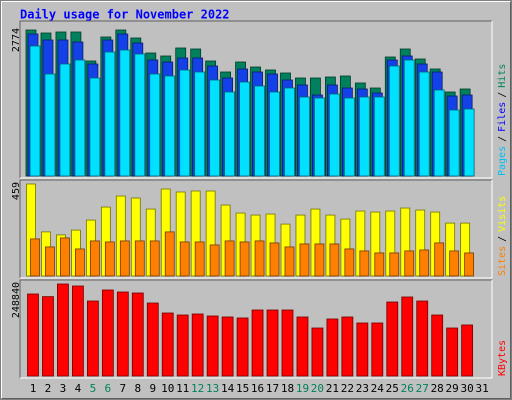  Describe the element at coordinates (137, 388) in the screenshot. I see `x-tick-label: 8` at that location.